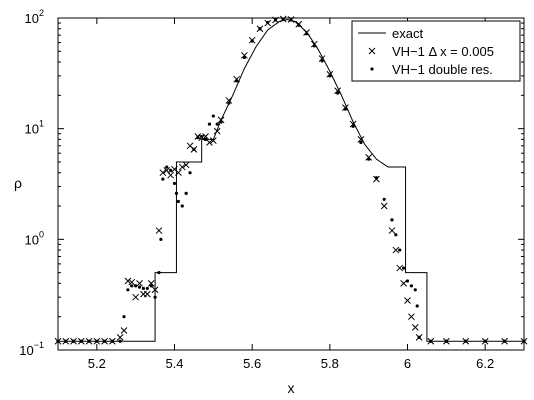 This screenshot has width=534, height=400. I want to click on x-tick-label: 6, so click(407, 363).